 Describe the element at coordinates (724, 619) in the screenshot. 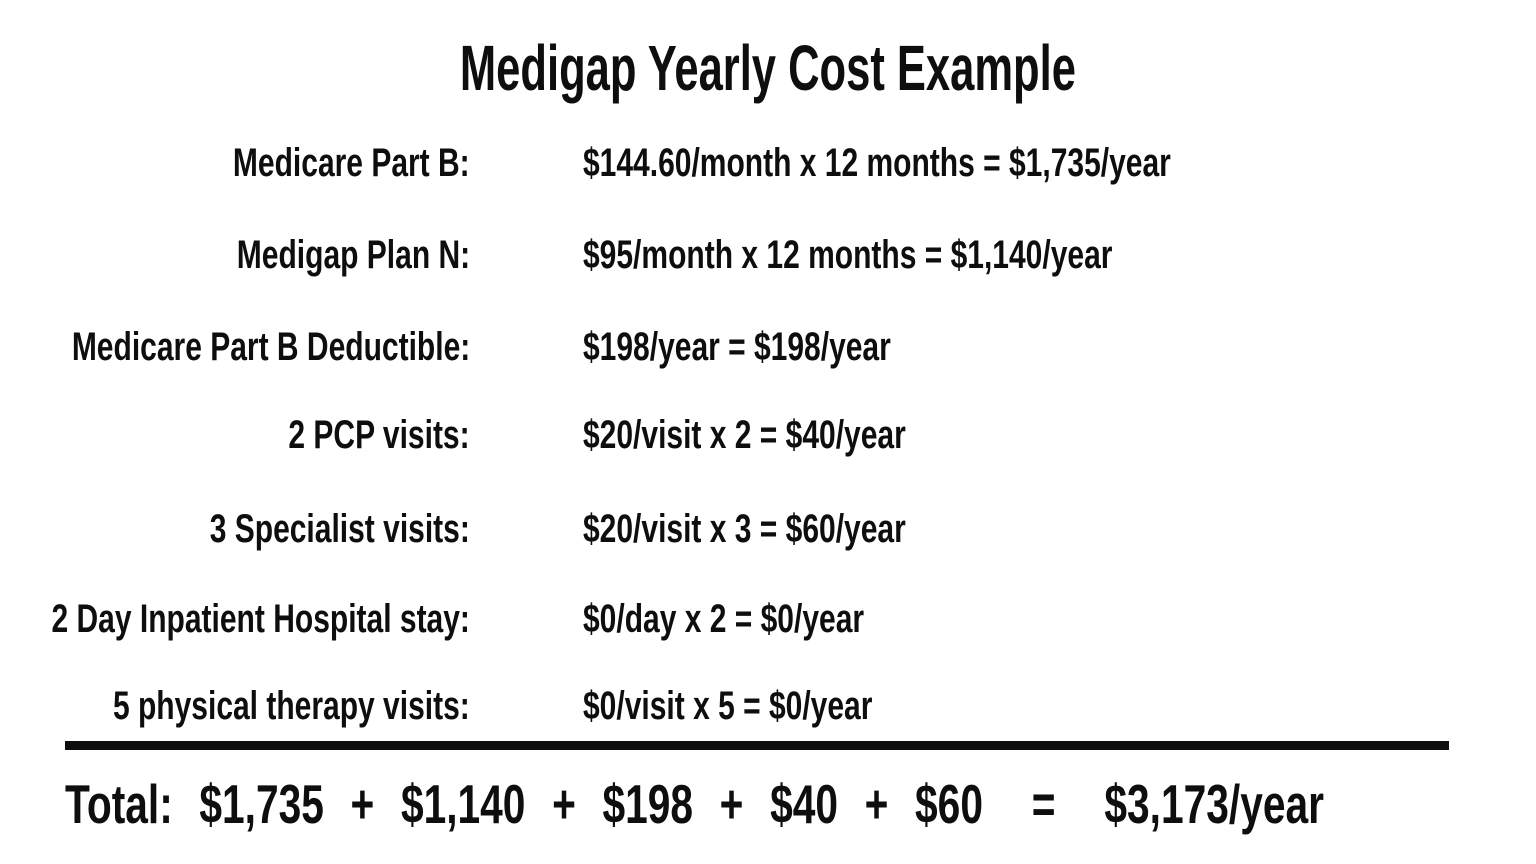

I see `cost-row-value: $0/day x 2 = $0/year` at that location.